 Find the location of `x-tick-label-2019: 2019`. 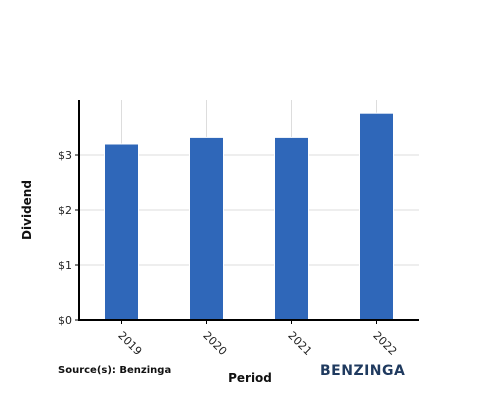

x-tick-label-2019: 2019 is located at coordinates (129, 343).